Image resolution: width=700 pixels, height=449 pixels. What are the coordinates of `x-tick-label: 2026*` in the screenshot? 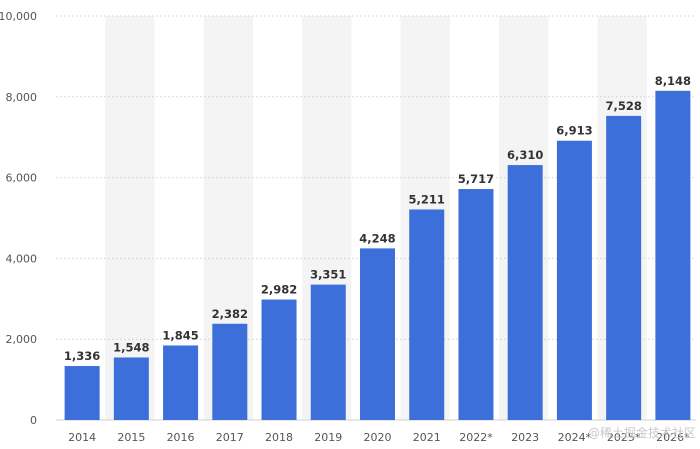 It's located at (673, 437).